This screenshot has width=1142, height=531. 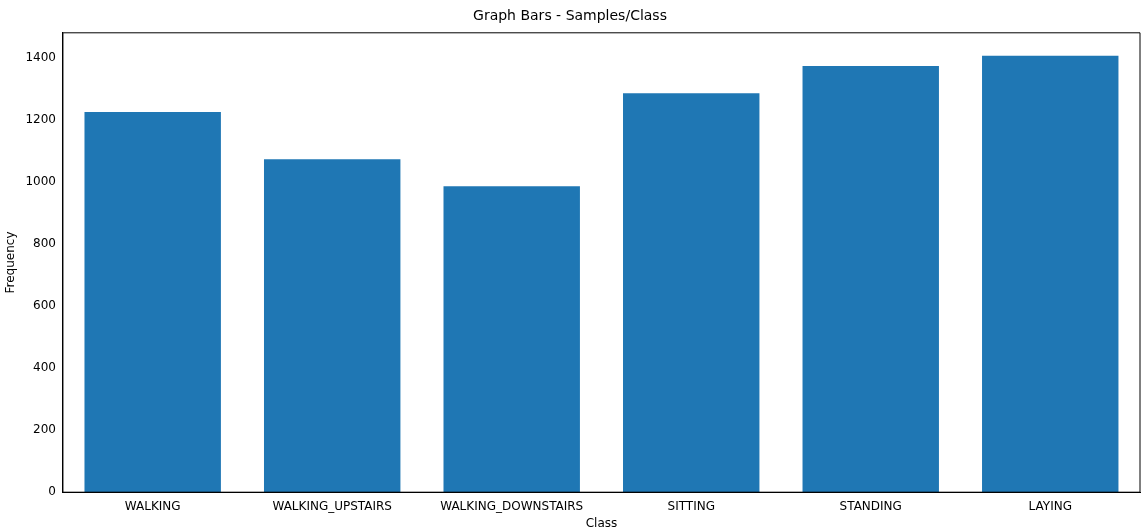 What do you see at coordinates (152, 505) in the screenshot?
I see `x-tick-label: WALKING` at bounding box center [152, 505].